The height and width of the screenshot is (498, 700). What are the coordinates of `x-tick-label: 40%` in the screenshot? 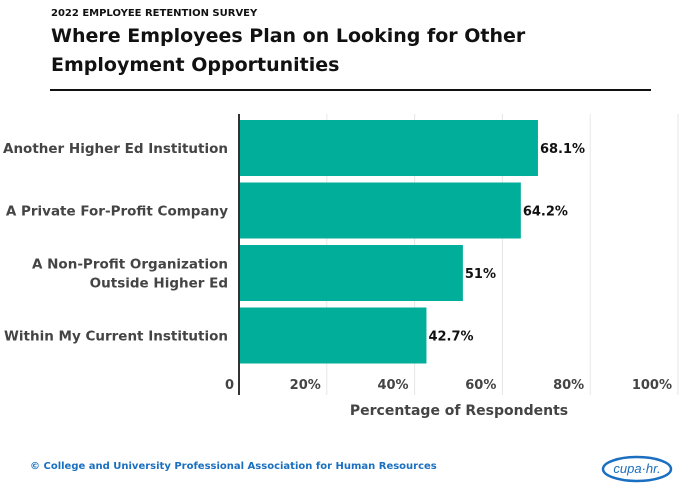 It's located at (392, 385).